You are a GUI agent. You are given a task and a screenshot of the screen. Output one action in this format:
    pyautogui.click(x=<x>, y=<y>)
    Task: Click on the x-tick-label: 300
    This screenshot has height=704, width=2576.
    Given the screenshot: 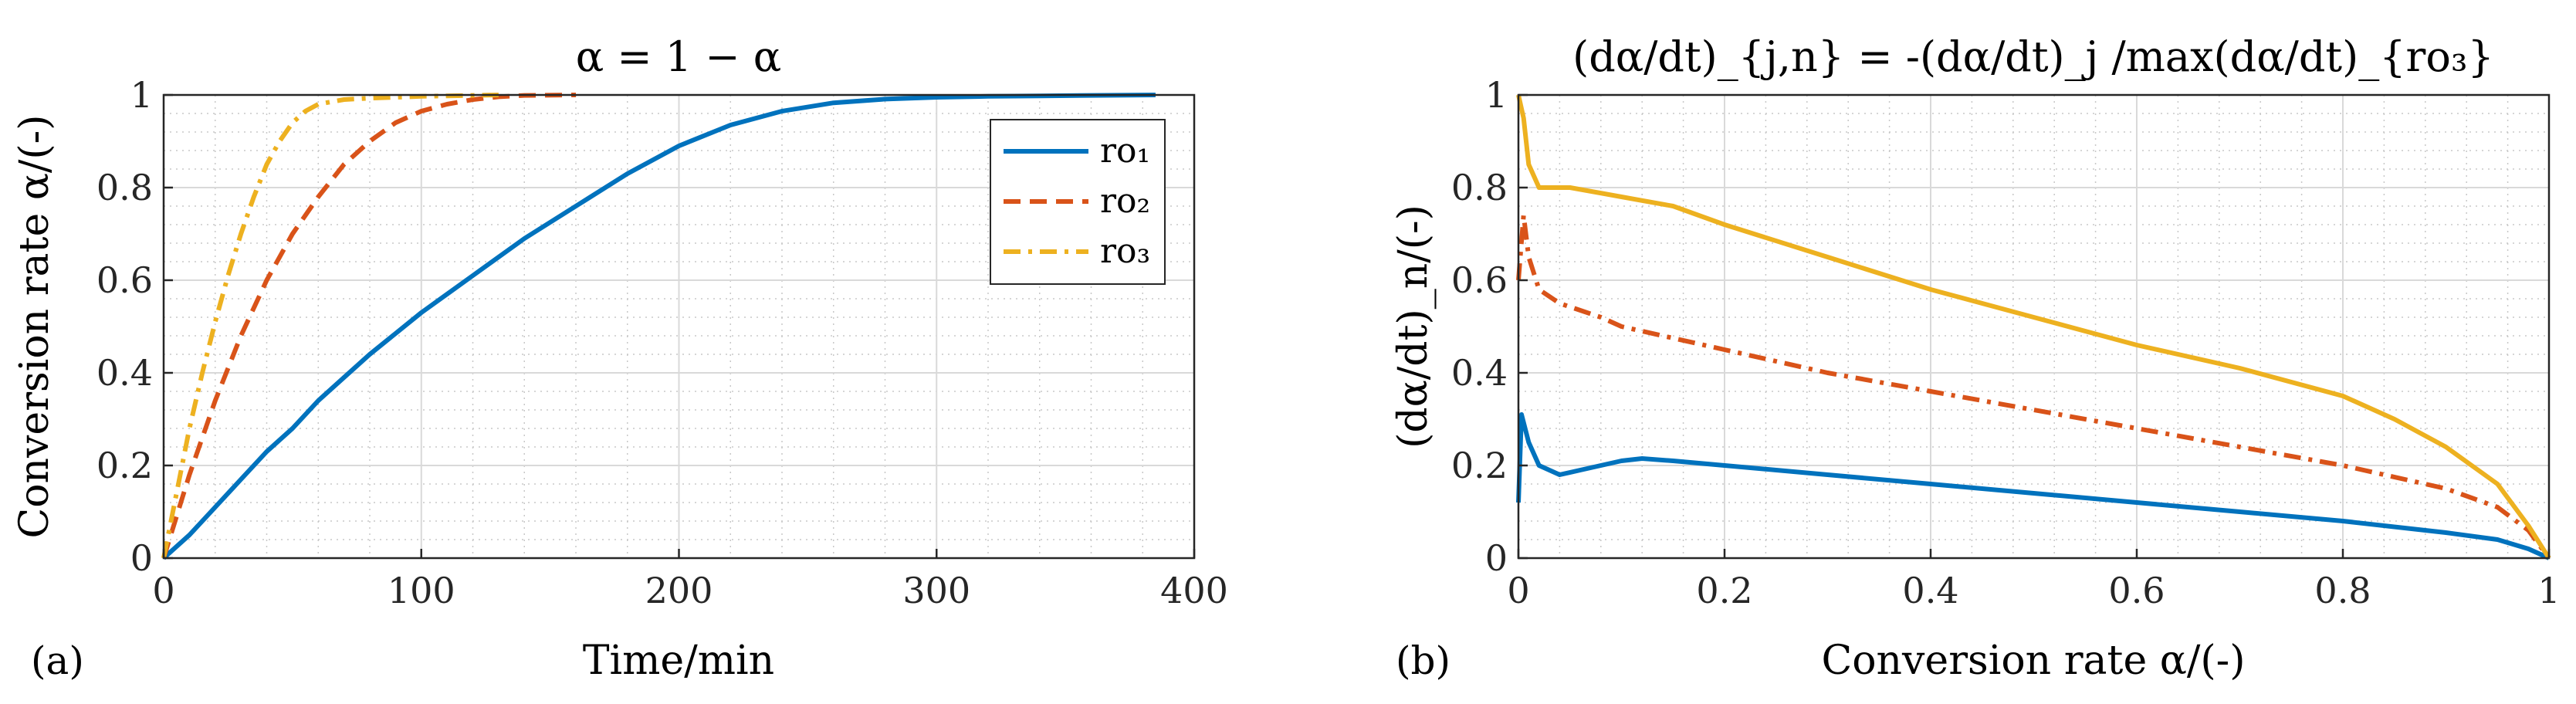 What is the action you would take?
    pyautogui.click(x=936, y=590)
    